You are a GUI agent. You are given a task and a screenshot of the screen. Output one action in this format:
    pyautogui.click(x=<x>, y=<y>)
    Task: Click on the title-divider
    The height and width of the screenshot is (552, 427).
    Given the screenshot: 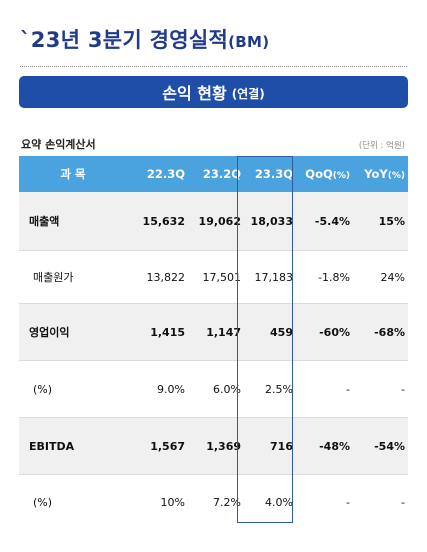 What is the action you would take?
    pyautogui.click(x=213, y=66)
    